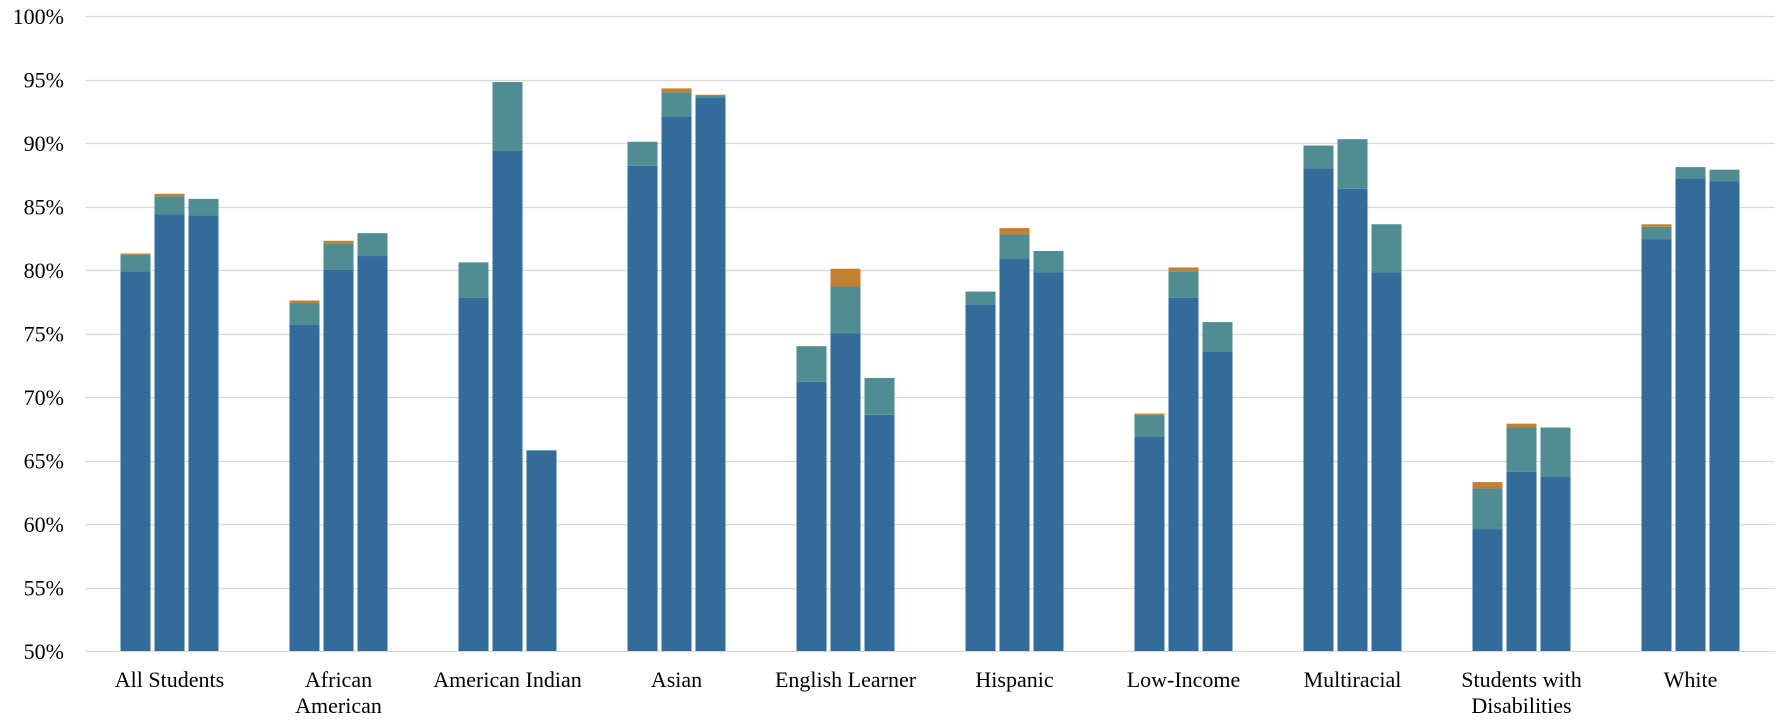 This screenshot has width=1782, height=723. Describe the element at coordinates (44, 80) in the screenshot. I see `y-tick-label: 95%` at that location.